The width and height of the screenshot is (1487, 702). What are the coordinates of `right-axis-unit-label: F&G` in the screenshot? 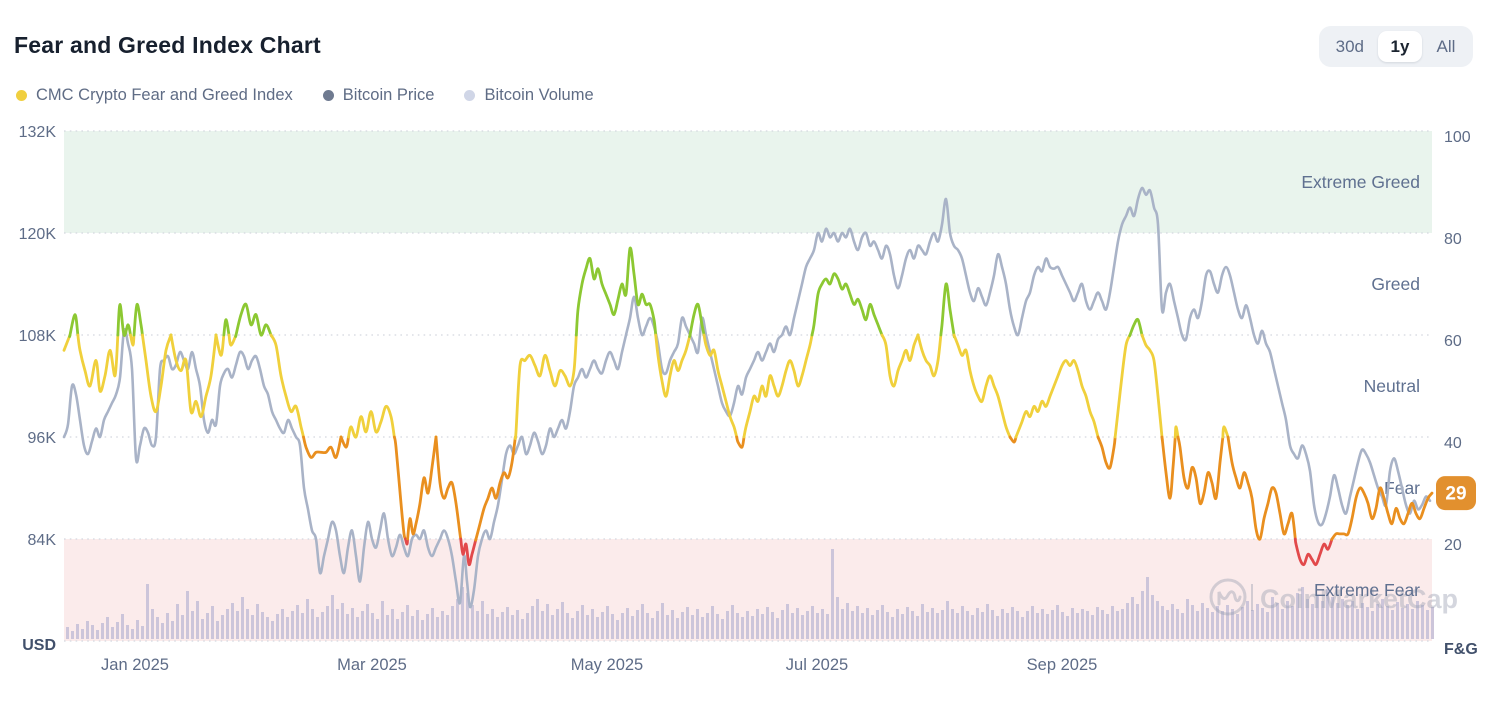 It's located at (1461, 649).